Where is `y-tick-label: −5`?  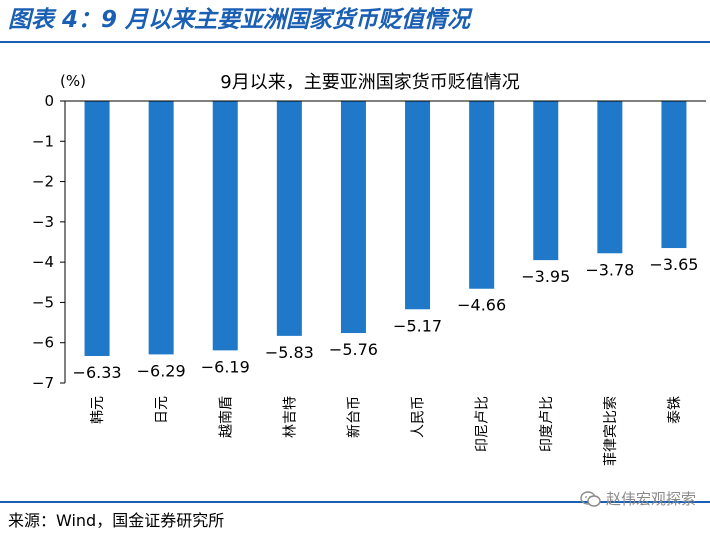 y-tick-label: −5 is located at coordinates (43, 302).